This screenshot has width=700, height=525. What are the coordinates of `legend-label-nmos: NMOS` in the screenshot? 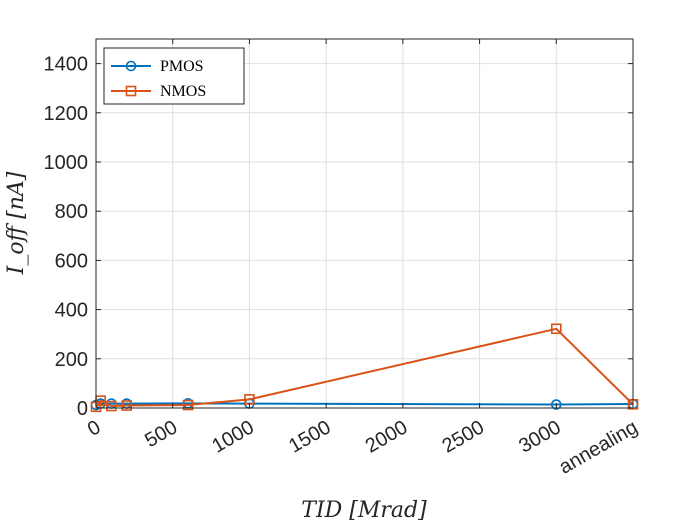 It's located at (183, 91).